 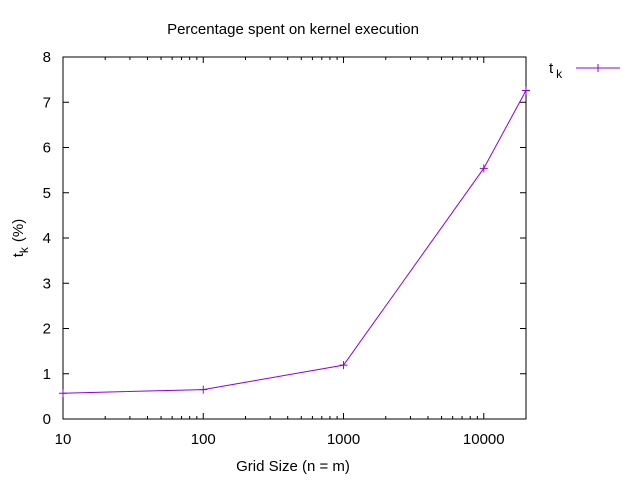 What do you see at coordinates (484, 439) in the screenshot?
I see `x-tick-label: 10000` at bounding box center [484, 439].